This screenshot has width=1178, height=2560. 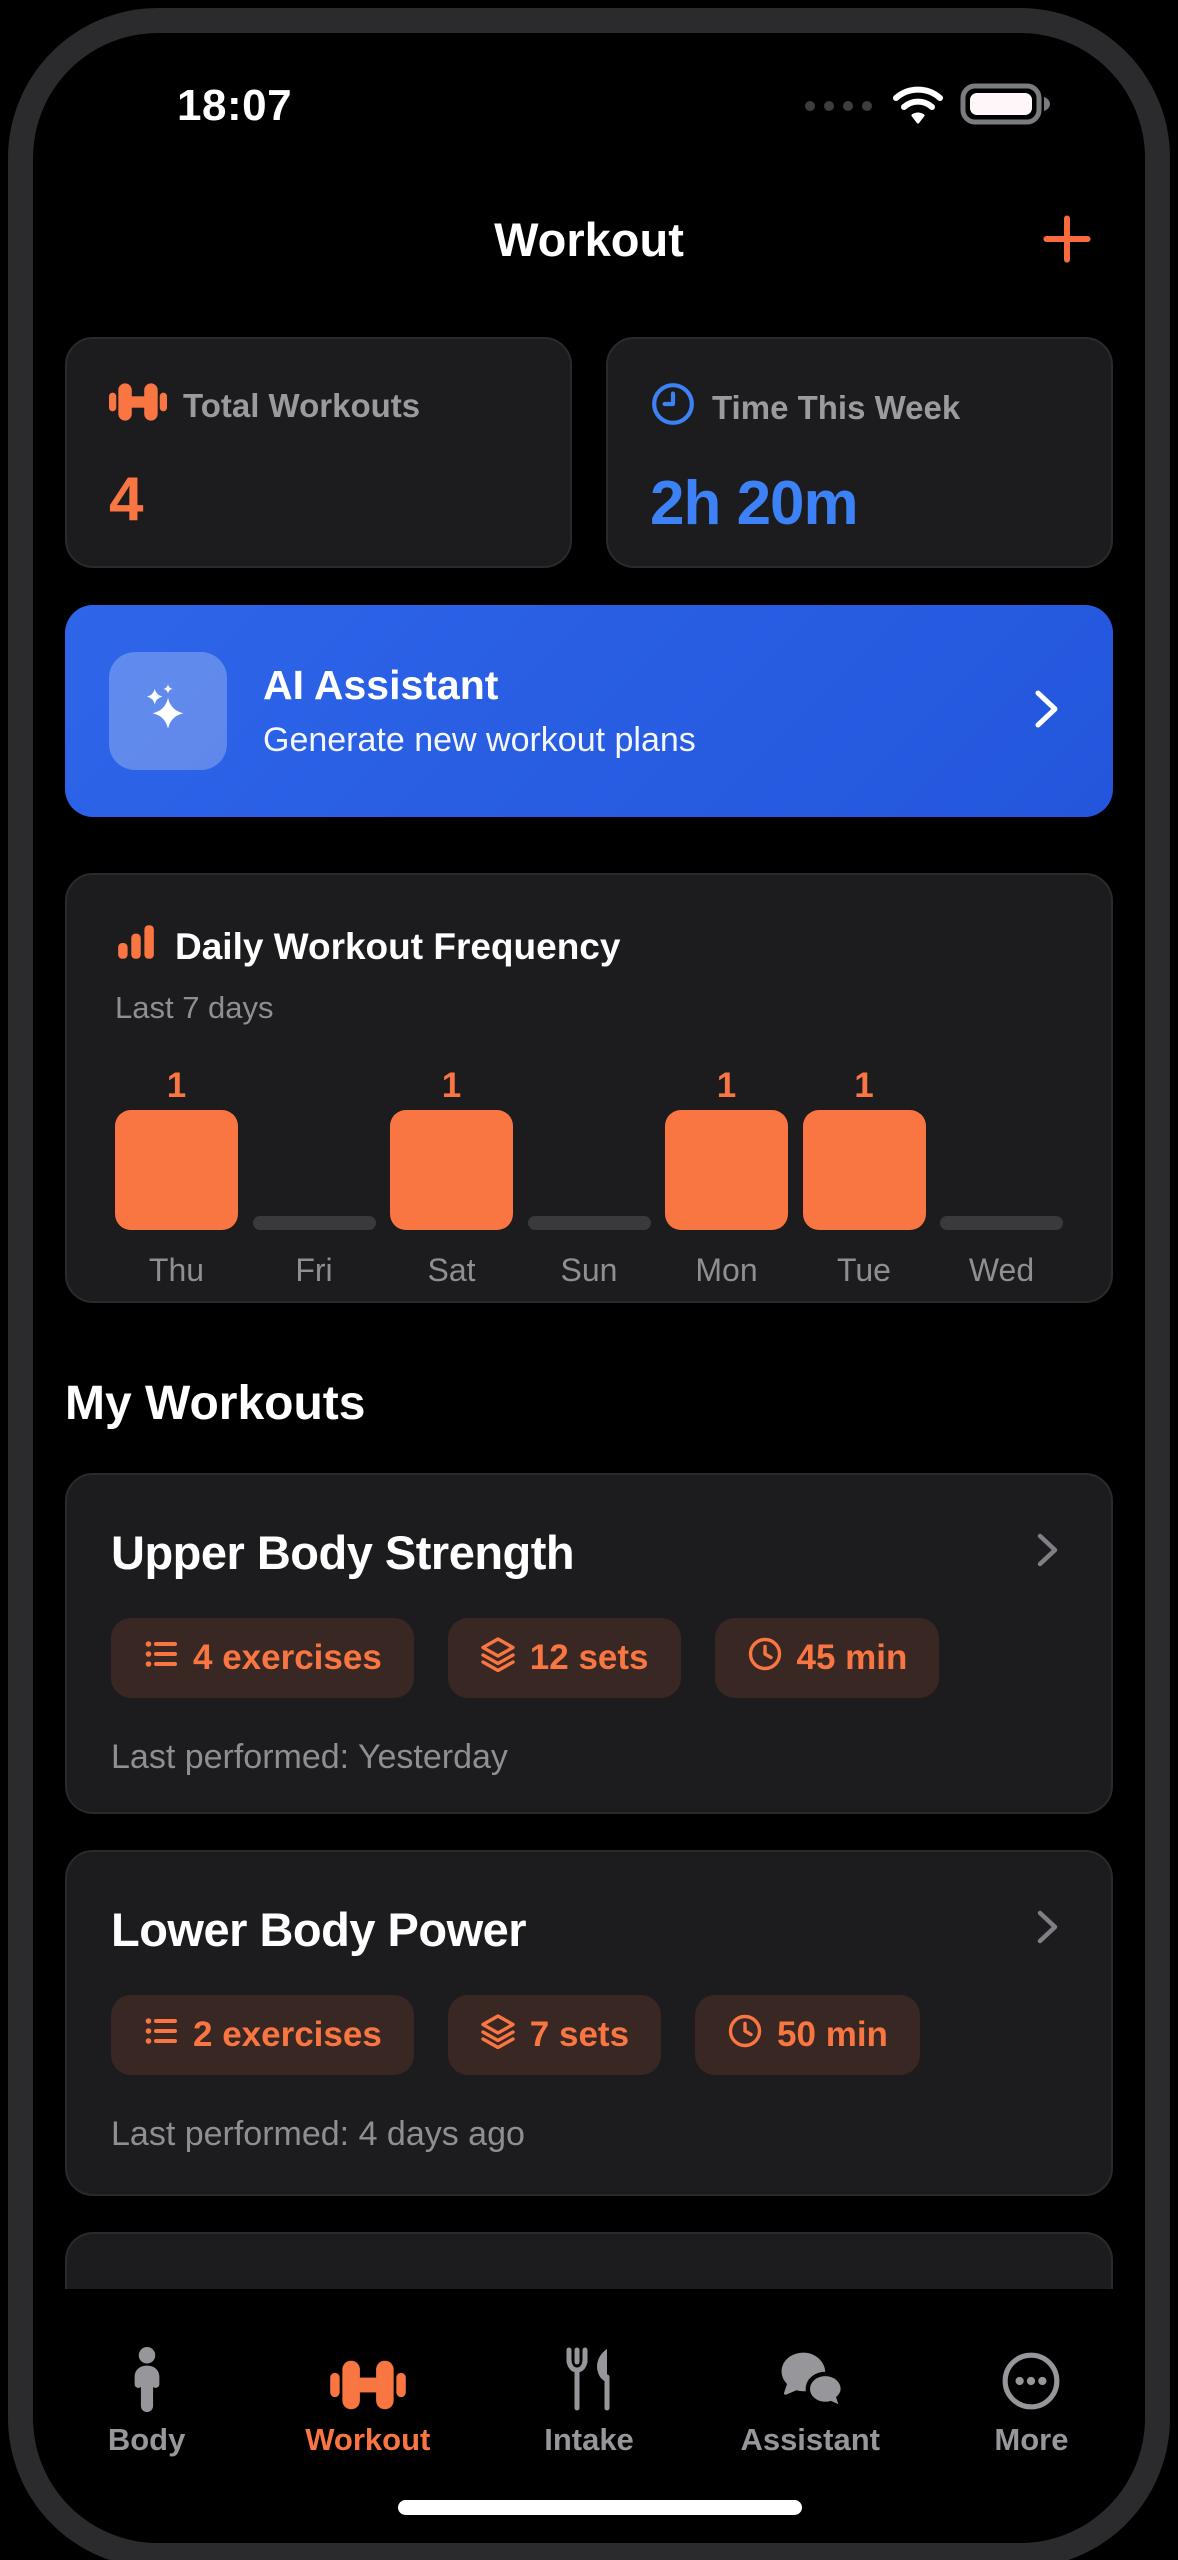 I want to click on chart-column: 1 Thu, so click(x=176, y=1177).